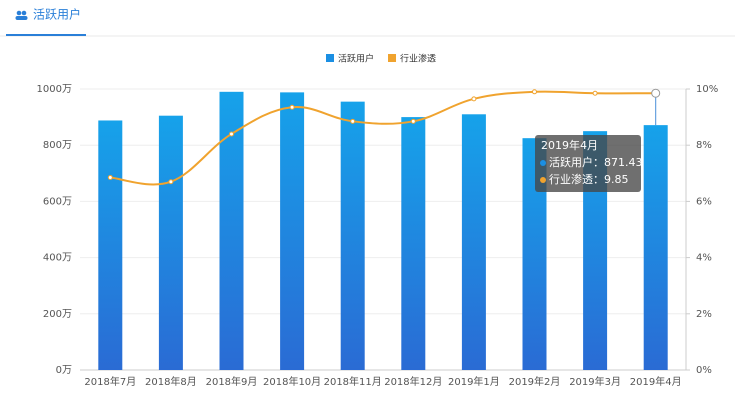  I want to click on y2-tick-label: 6%, so click(704, 201).